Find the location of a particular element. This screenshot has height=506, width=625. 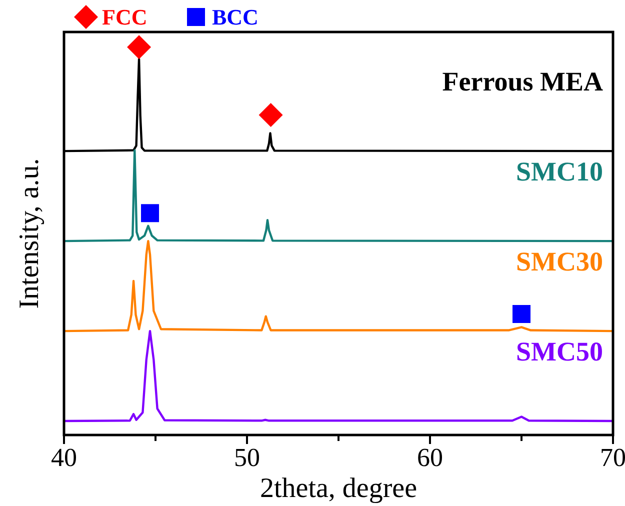

series-label: SMC30 is located at coordinates (559, 261).